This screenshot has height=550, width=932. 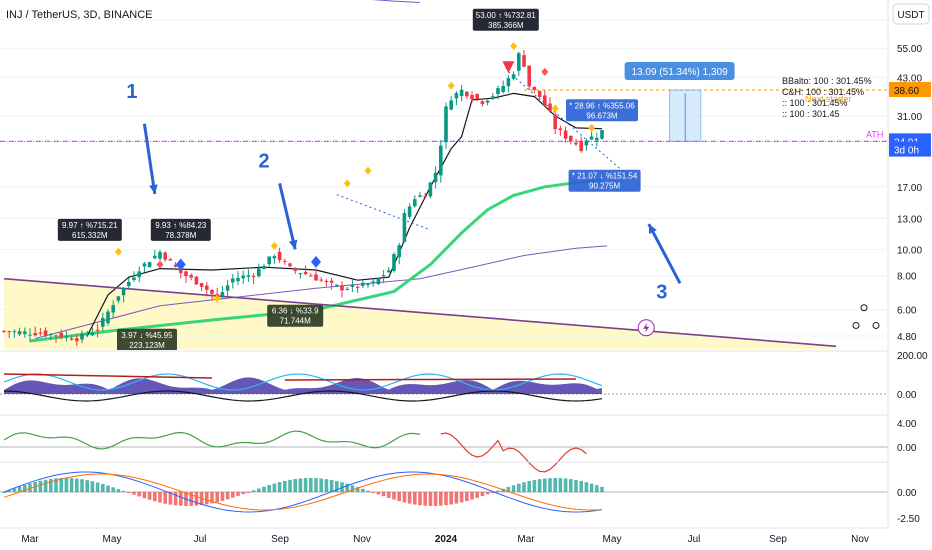 I want to click on side-note: :: 100 : 301.45, so click(x=811, y=114).